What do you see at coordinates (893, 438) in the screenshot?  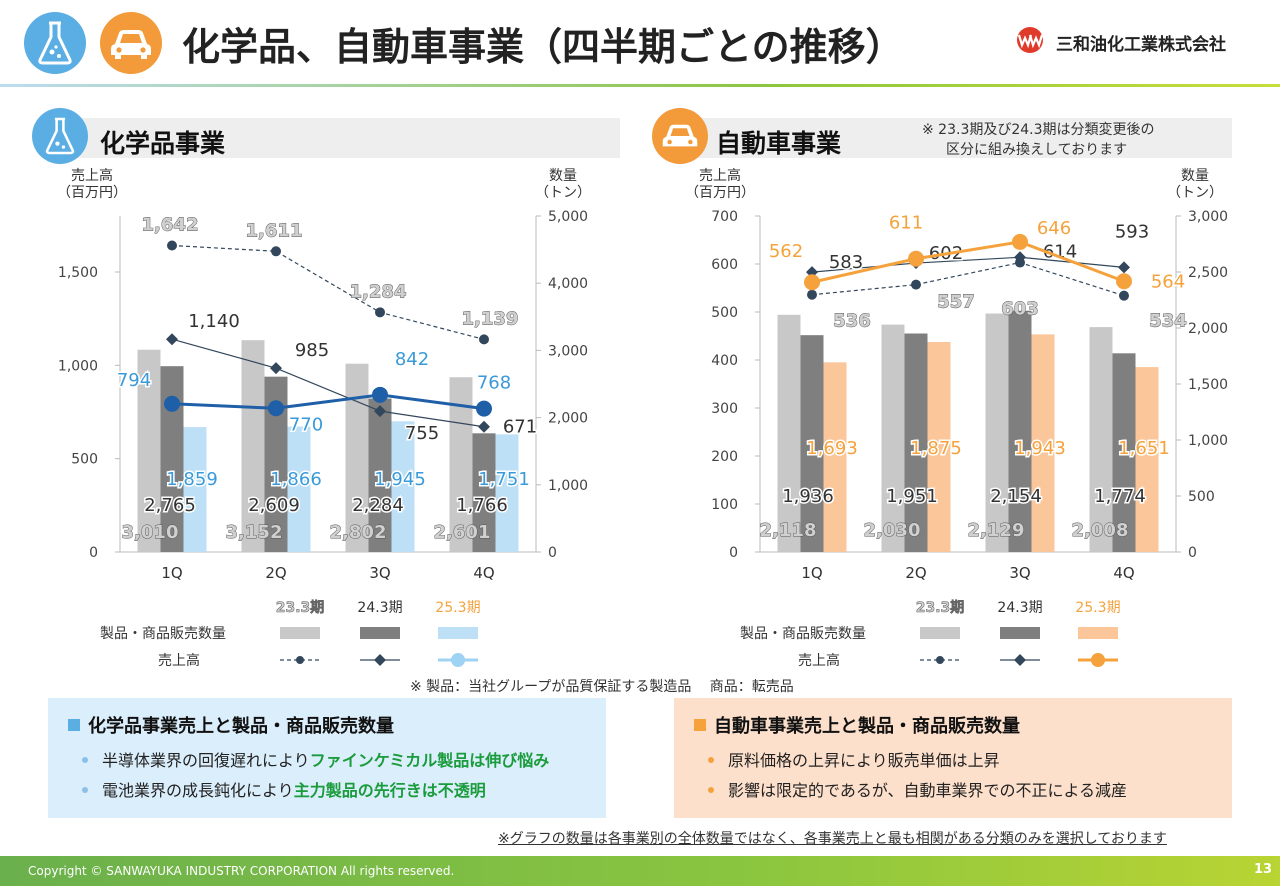 I see `bar-2Q-s0` at bounding box center [893, 438].